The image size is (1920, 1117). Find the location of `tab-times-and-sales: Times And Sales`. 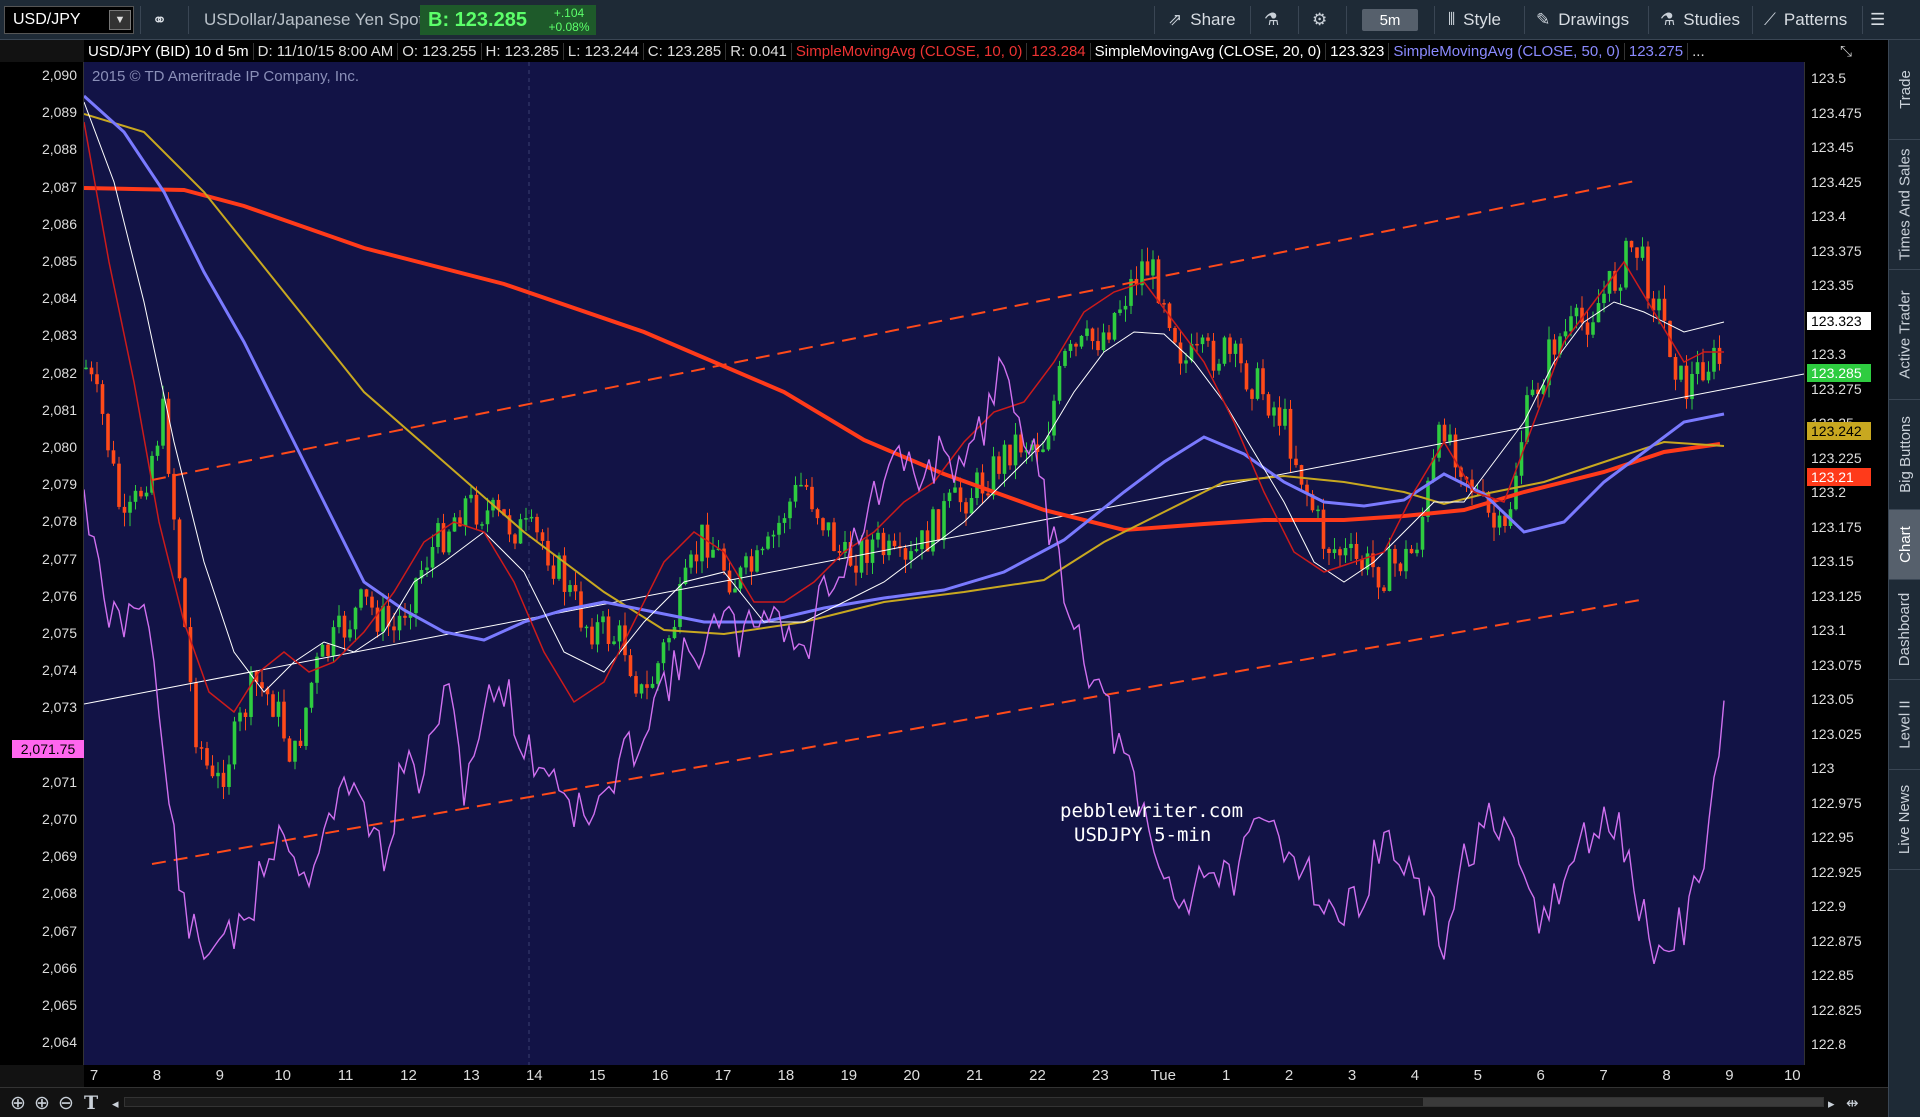

tab-times-and-sales: Times And Sales is located at coordinates (1904, 205).